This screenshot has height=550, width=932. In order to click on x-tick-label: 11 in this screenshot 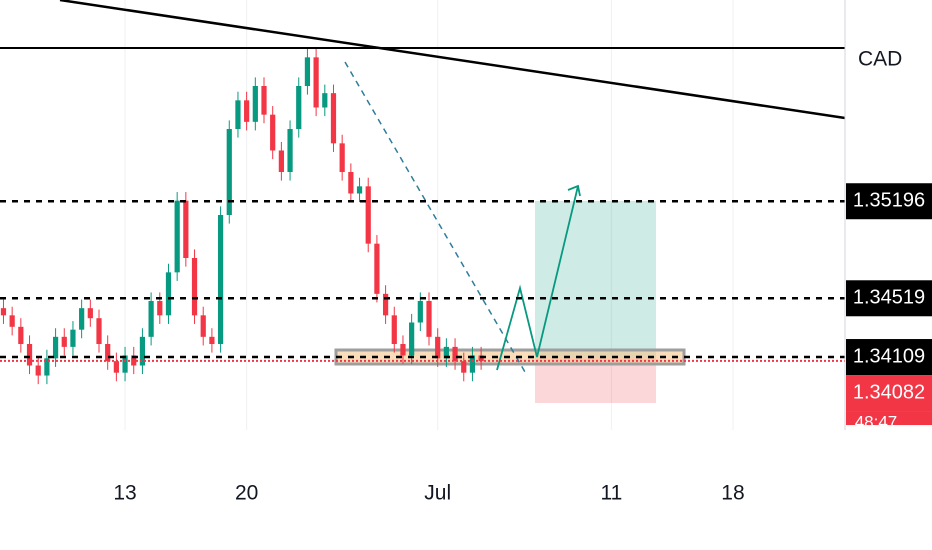, I will do `click(611, 493)`.